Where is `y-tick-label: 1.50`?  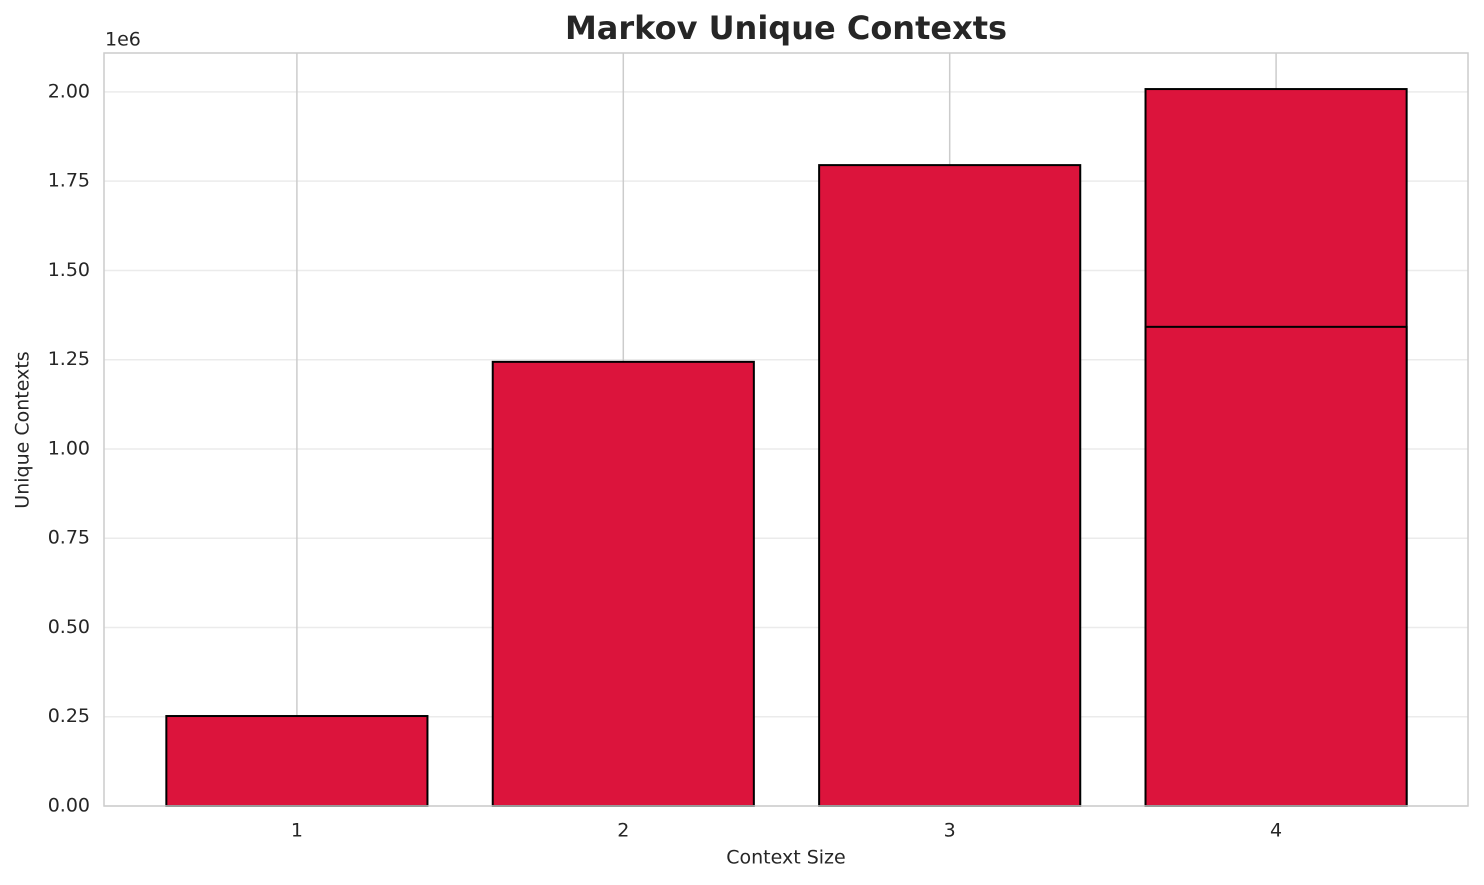
y-tick-label: 1.50 is located at coordinates (69, 270).